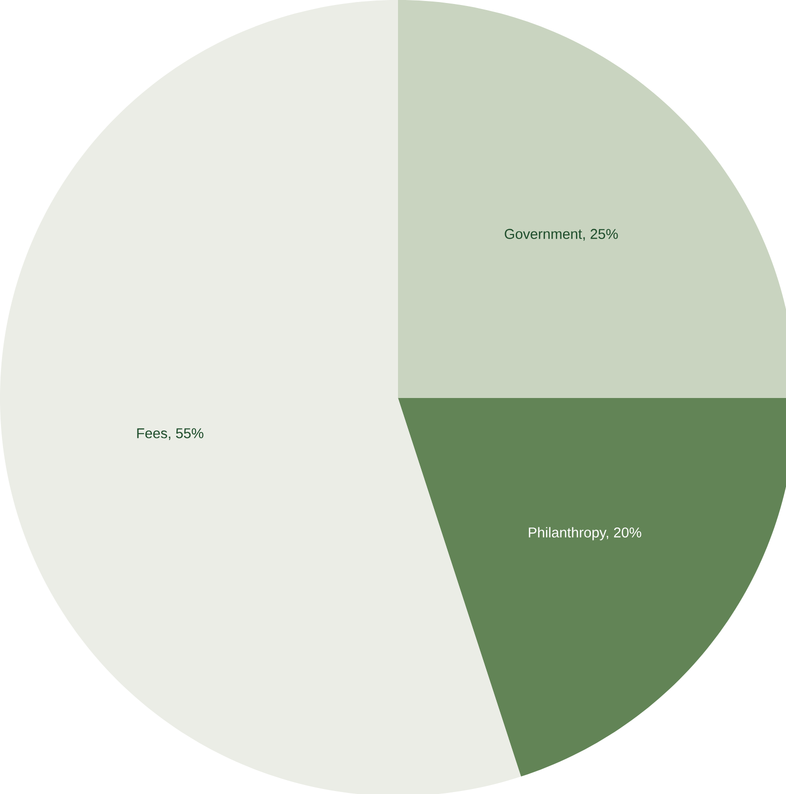 The width and height of the screenshot is (786, 794). What do you see at coordinates (585, 533) in the screenshot?
I see `slice-label: Philanthropy, 20%` at bounding box center [585, 533].